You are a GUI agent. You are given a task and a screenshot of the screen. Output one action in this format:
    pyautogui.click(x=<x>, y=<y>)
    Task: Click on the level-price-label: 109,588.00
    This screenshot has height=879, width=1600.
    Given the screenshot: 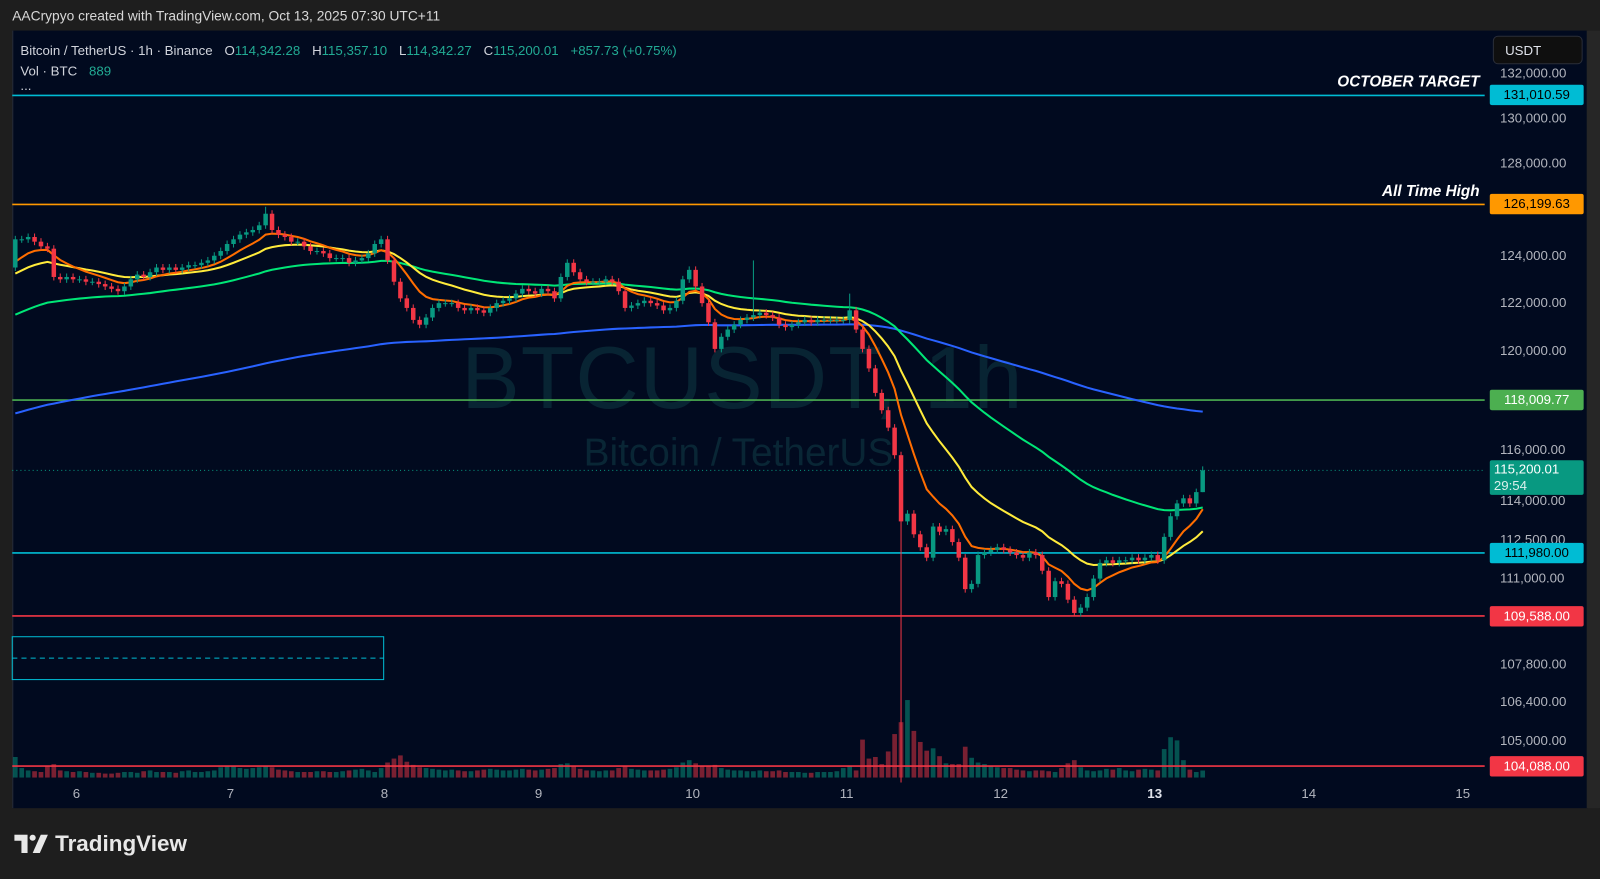 What is the action you would take?
    pyautogui.click(x=1536, y=616)
    